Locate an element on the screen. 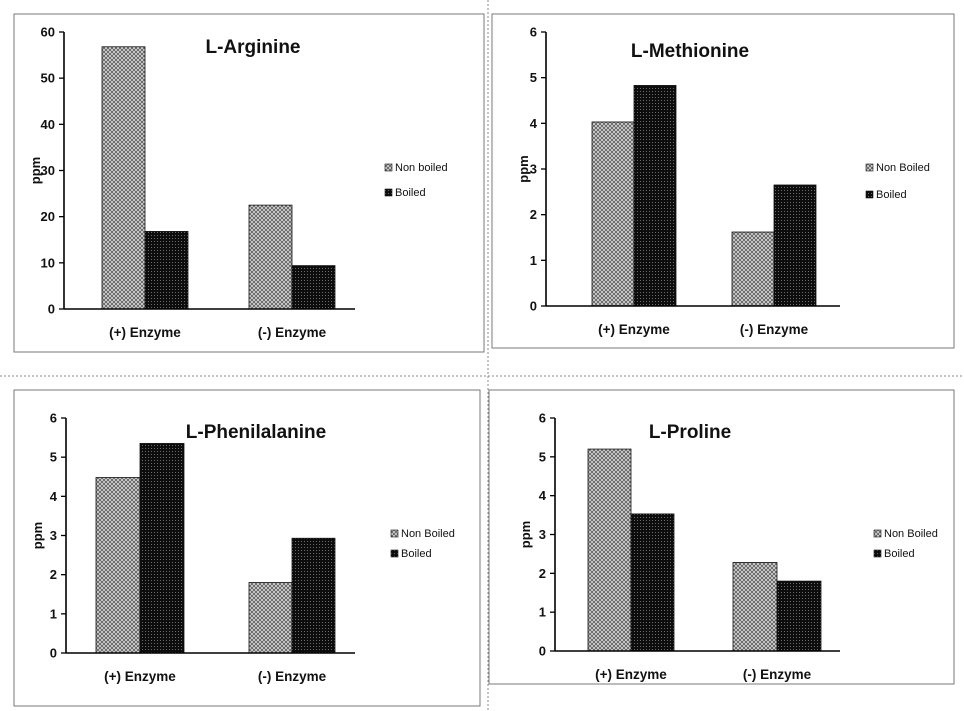 Image resolution: width=964 pixels, height=711 pixels. chart-title: L-Methionine is located at coordinates (690, 51).